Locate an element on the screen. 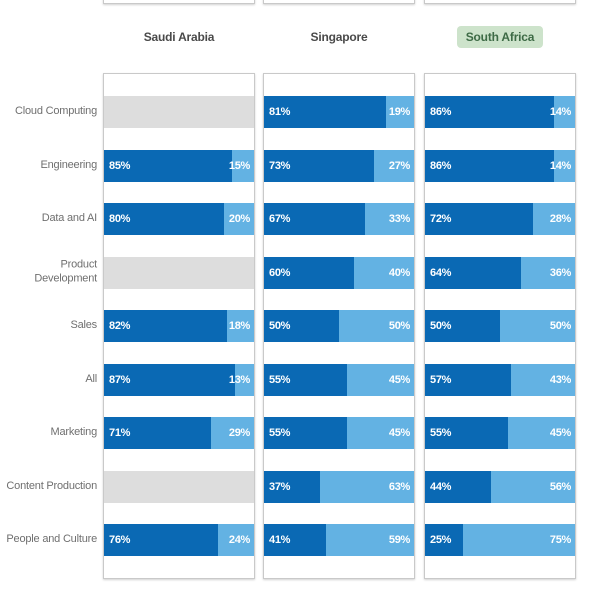  bar-value-secondary: 15% is located at coordinates (239, 165).